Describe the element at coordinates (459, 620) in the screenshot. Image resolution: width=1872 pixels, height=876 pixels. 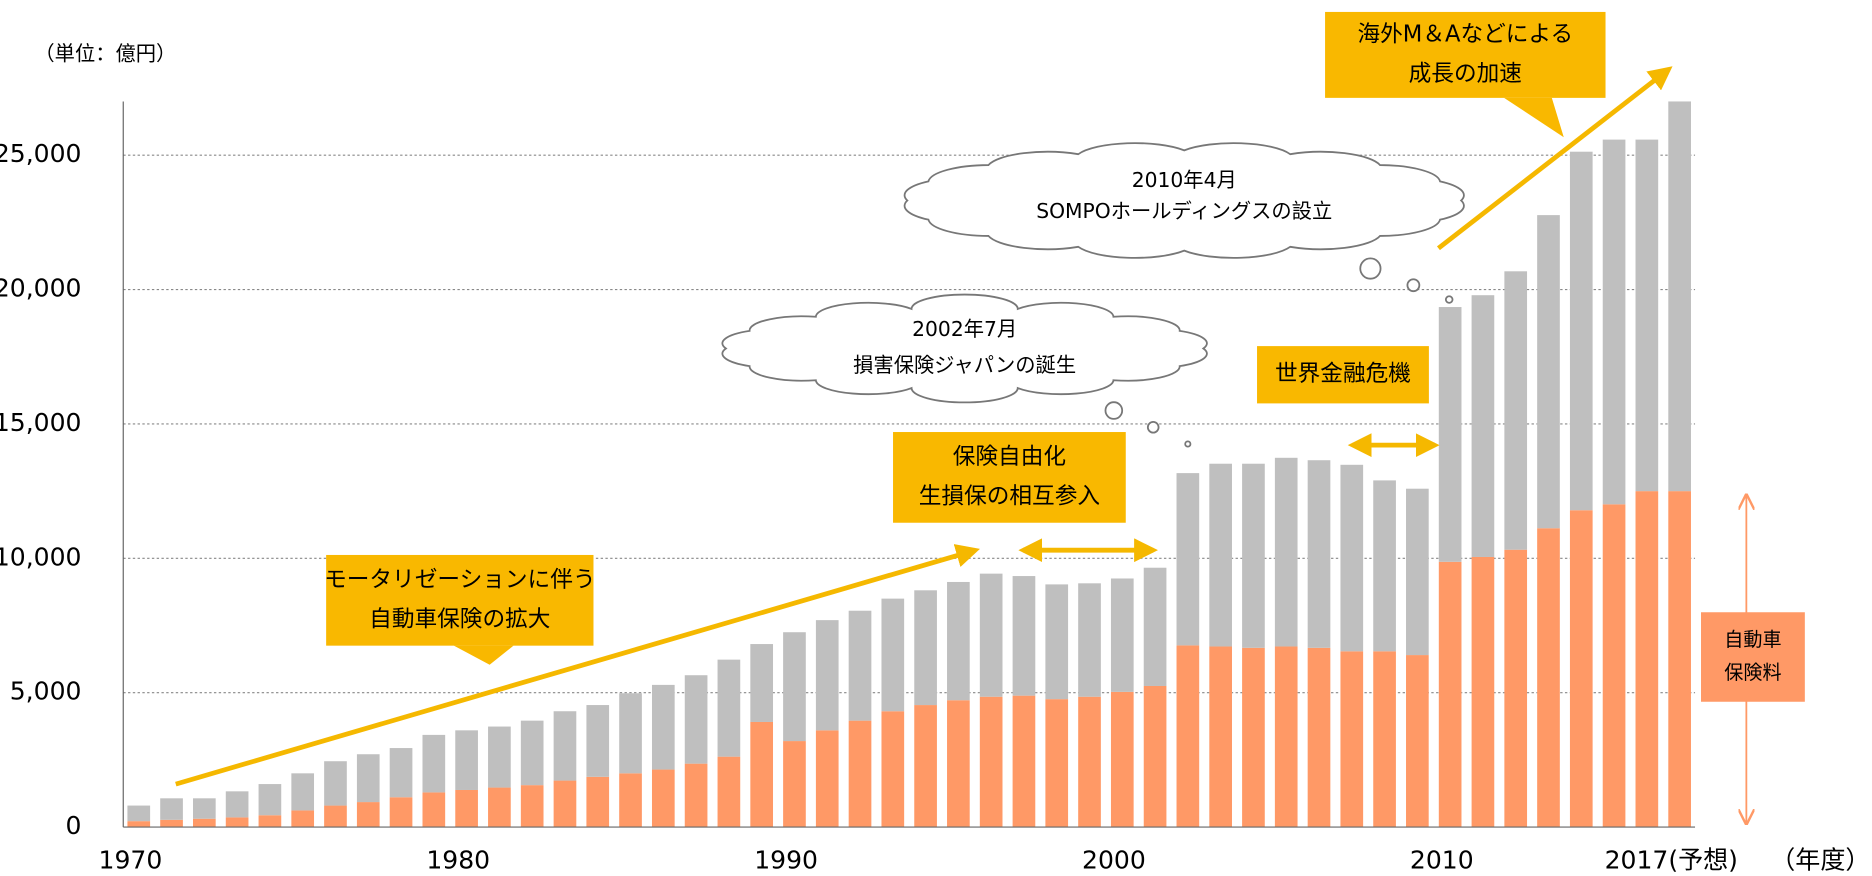
I see `annotation-text: 自動車保険の拡大` at that location.